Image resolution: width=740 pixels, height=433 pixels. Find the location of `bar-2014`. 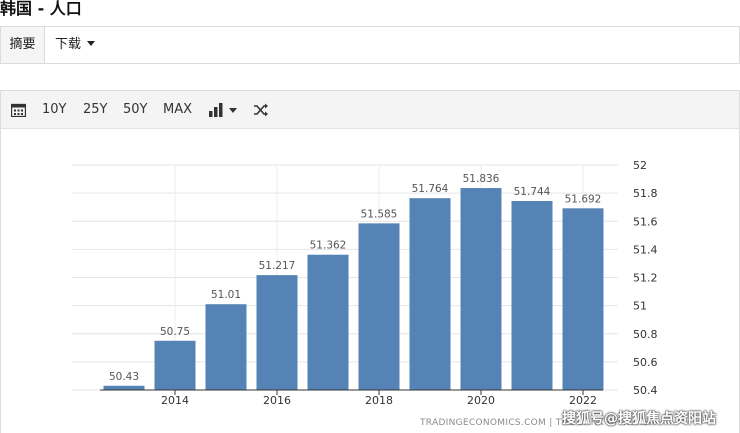

bar-2014 is located at coordinates (175, 365).